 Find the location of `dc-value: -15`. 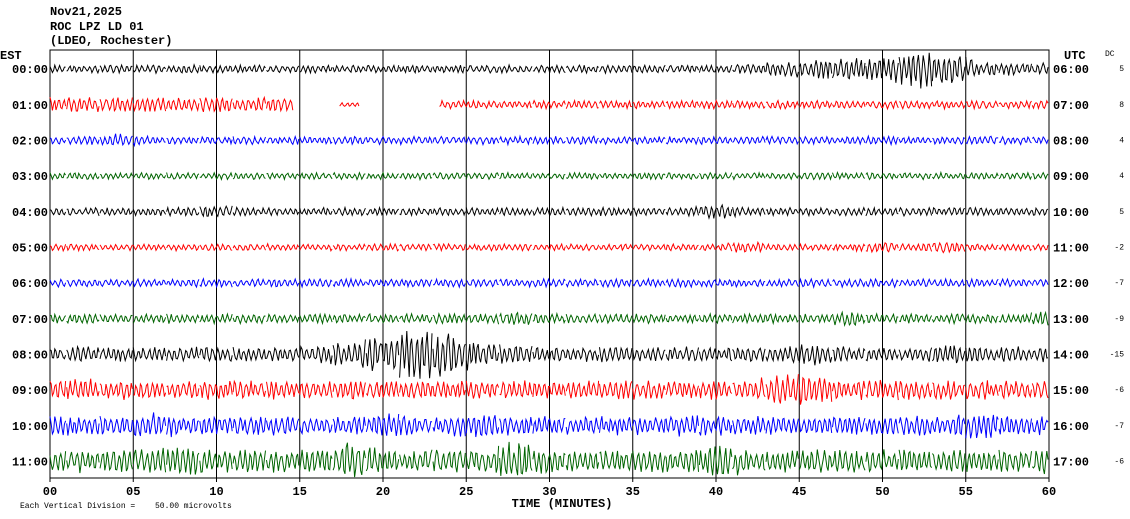

dc-value: -15 is located at coordinates (1117, 354).